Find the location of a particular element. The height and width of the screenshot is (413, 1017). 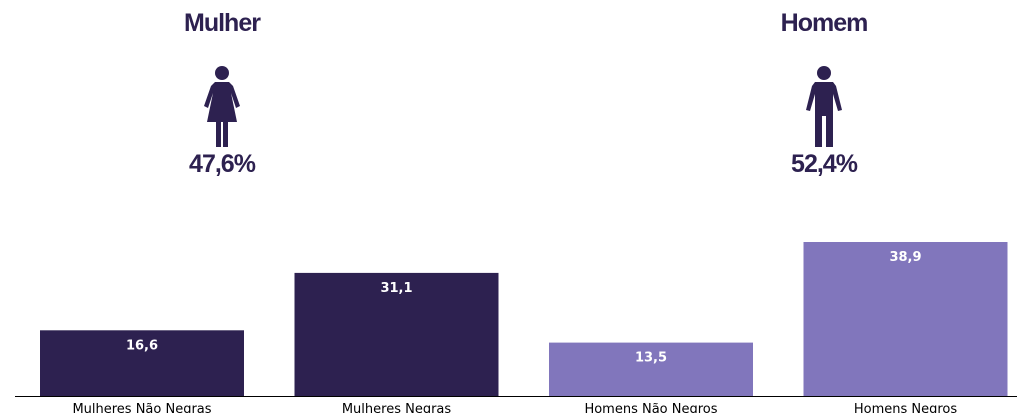

x-tick-label-1: Mulheres Não Negras is located at coordinates (141, 407).